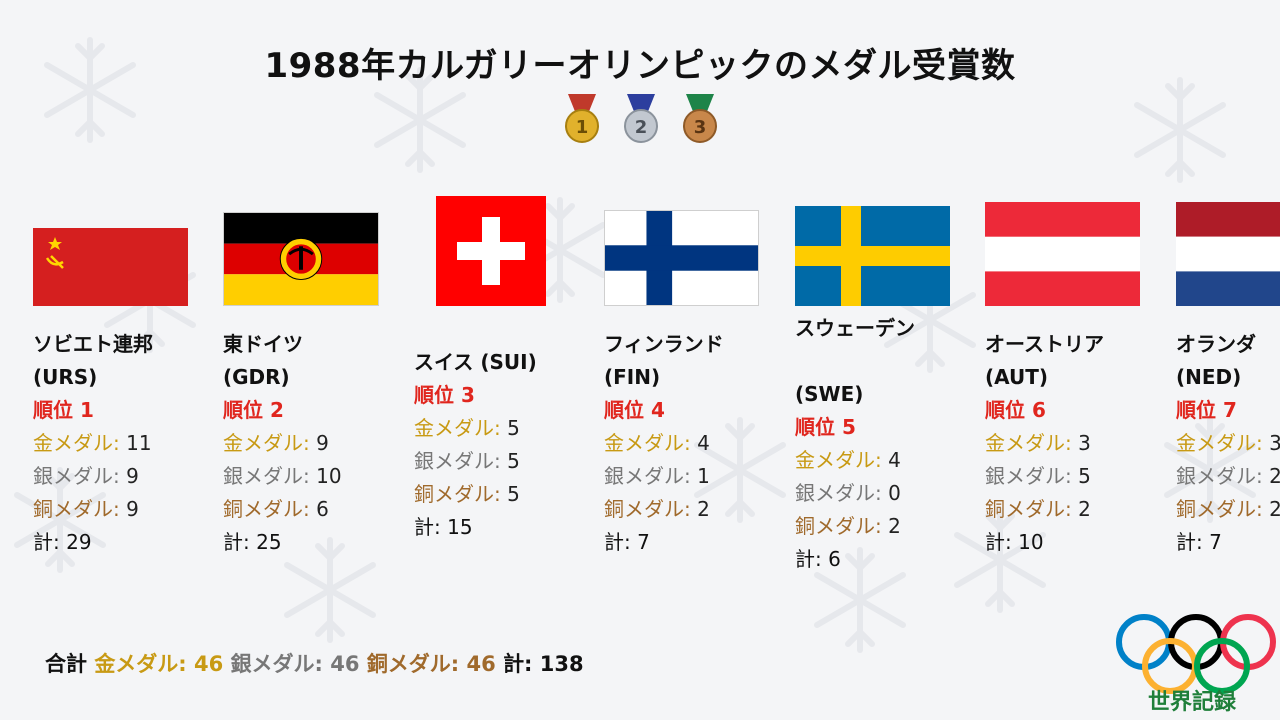 The width and height of the screenshot is (1280, 720). Describe the element at coordinates (444, 395) in the screenshot. I see `country-rank: 順位 3` at that location.